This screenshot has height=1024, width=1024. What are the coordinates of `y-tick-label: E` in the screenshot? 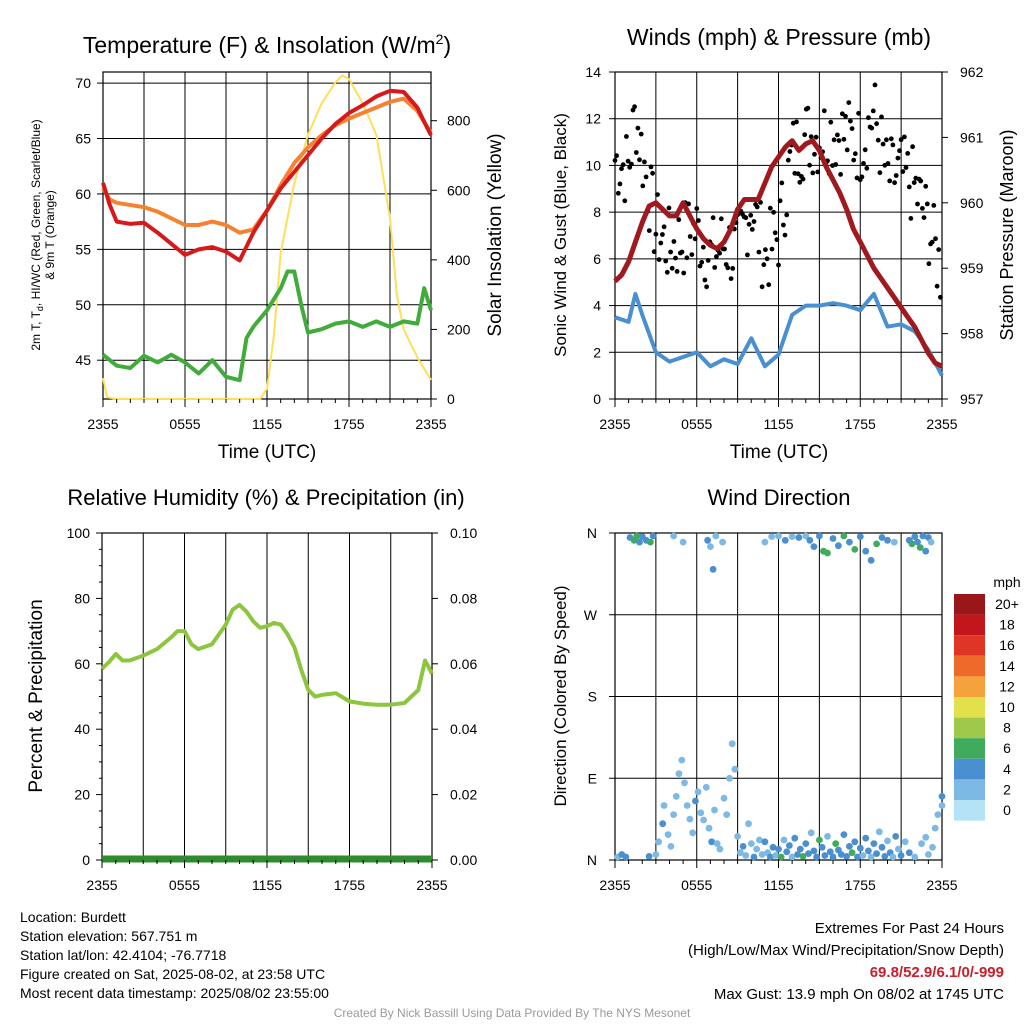 It's located at (592, 778).